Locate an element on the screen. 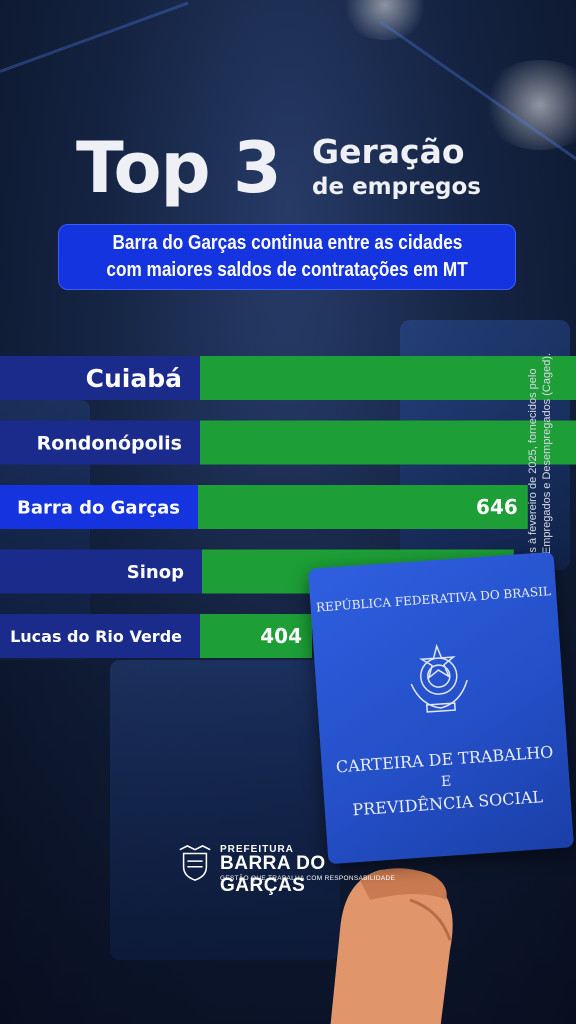  title-geracao: Geração is located at coordinates (388, 151).